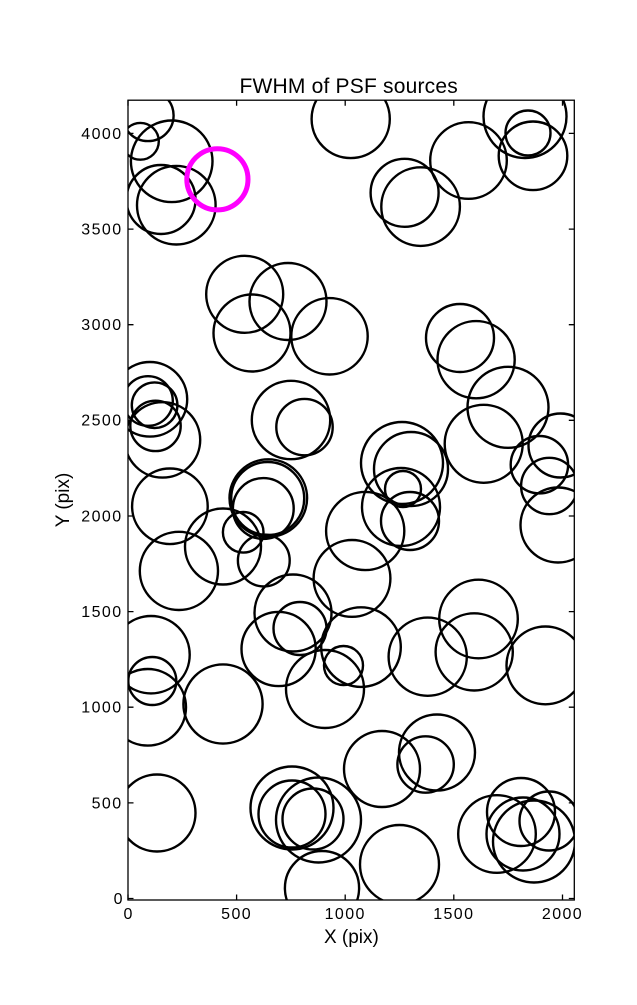  I want to click on svg-text: FWHM of PSF sources, so click(348, 86).